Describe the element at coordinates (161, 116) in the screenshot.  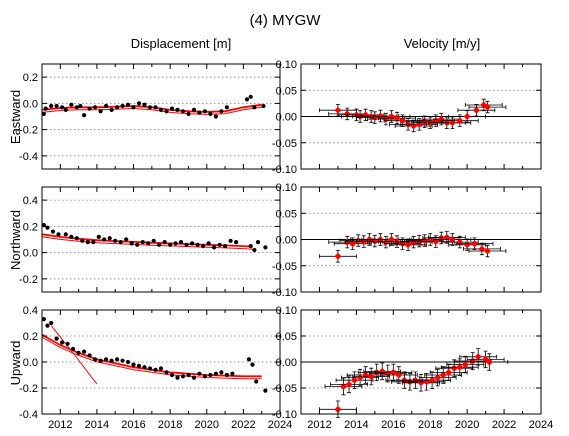
I see `disp-east-frame` at that location.